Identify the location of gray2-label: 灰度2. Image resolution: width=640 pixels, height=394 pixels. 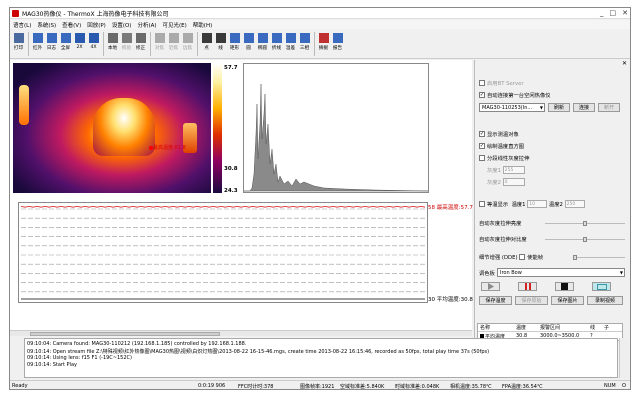
(494, 183).